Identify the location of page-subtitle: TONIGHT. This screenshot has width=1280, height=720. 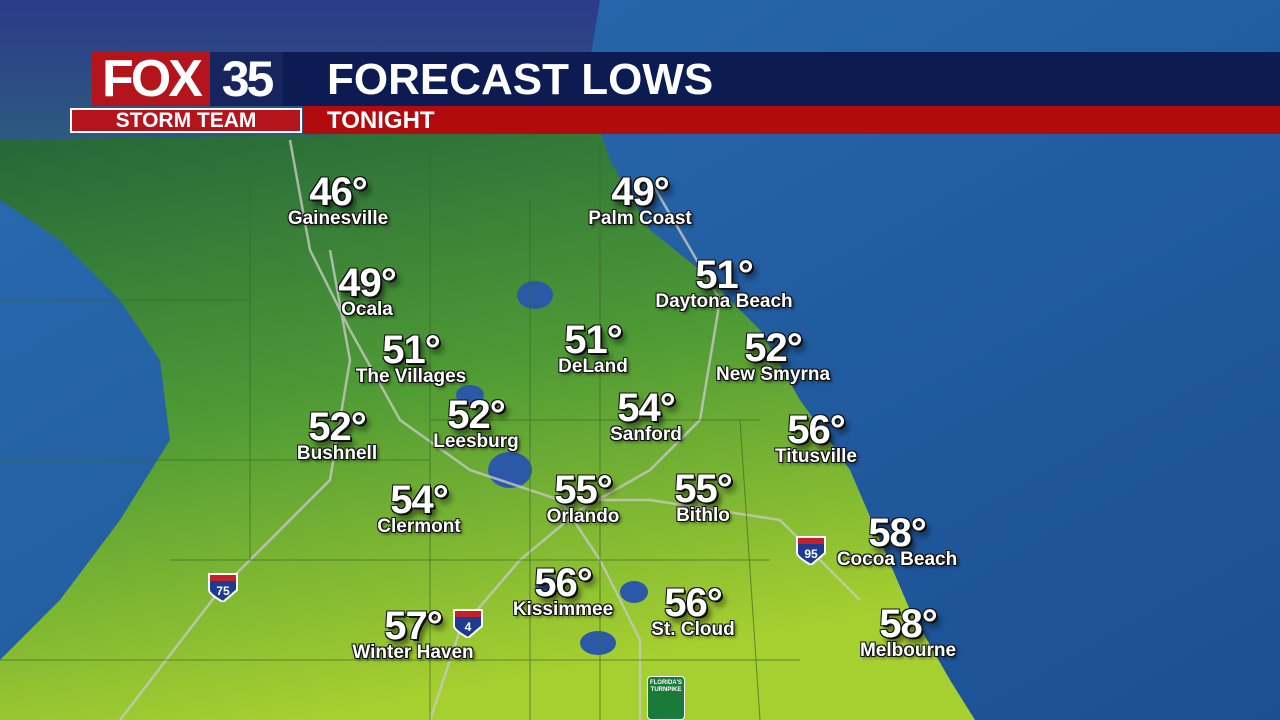
(381, 120).